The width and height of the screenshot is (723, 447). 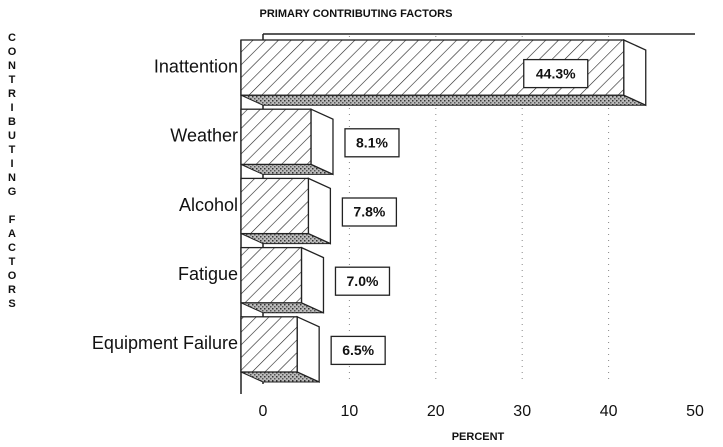 What do you see at coordinates (695, 411) in the screenshot?
I see `x-tick-label: 50` at bounding box center [695, 411].